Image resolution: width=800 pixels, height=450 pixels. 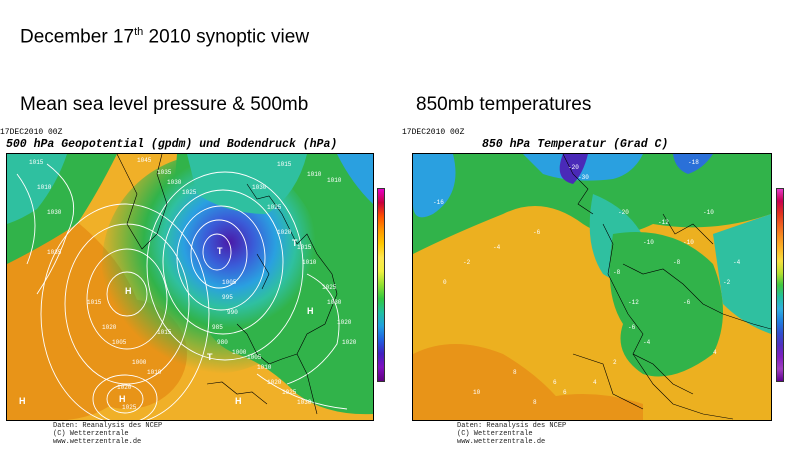 What do you see at coordinates (433, 132) in the screenshot?
I see `right-date-stamp: 17DEC2010 00Z` at bounding box center [433, 132].